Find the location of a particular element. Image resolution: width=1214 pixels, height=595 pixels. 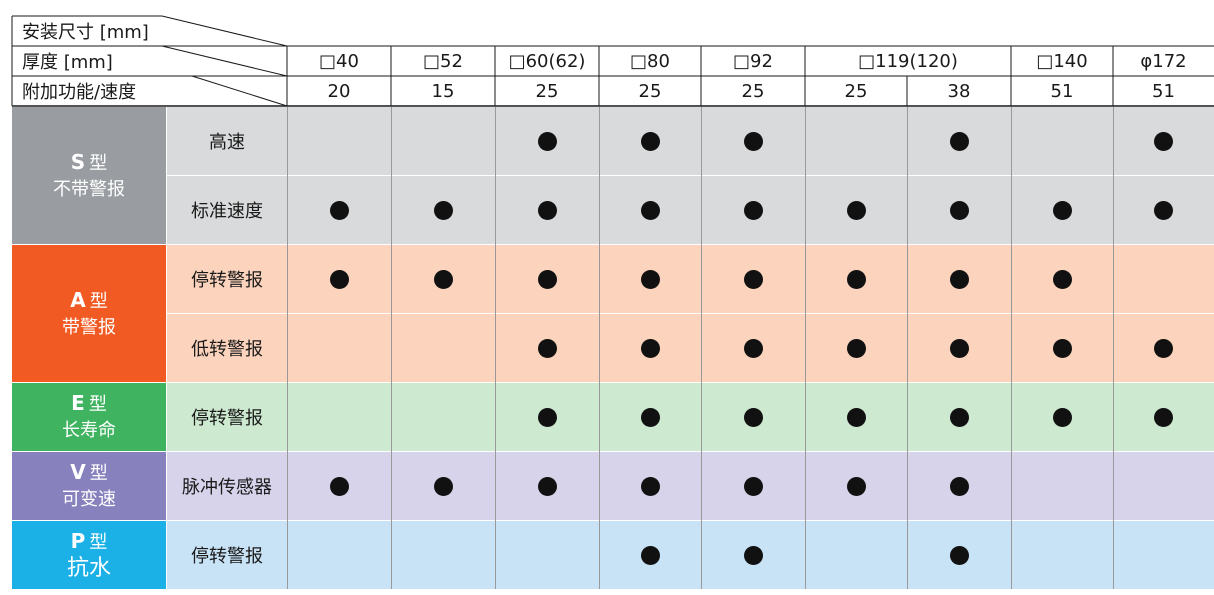

type-code-letter: A is located at coordinates (78, 299).